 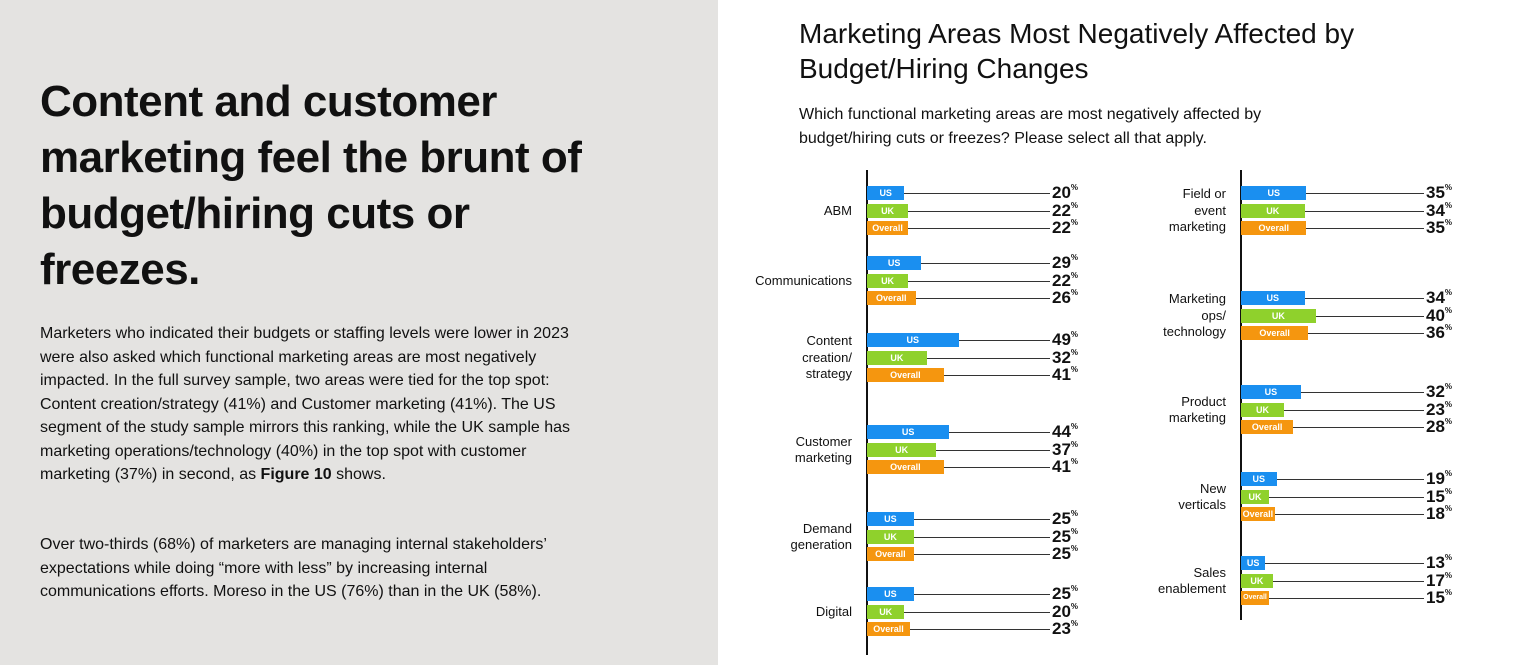 I want to click on paragraph-text: shows., so click(x=358, y=474).